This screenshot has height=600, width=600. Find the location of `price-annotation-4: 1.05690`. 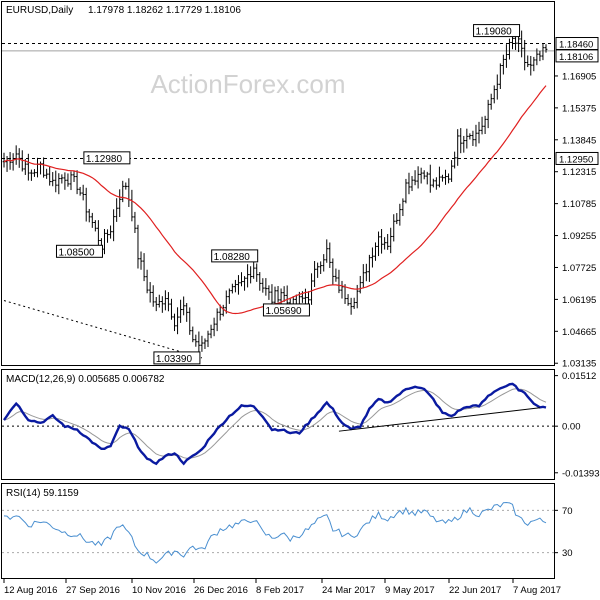

price-annotation-4: 1.05690 is located at coordinates (286, 310).